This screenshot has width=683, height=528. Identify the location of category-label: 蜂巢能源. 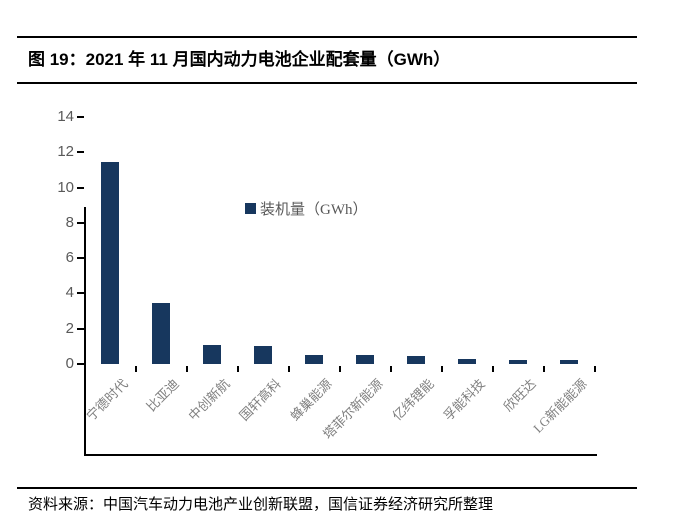
(310, 400).